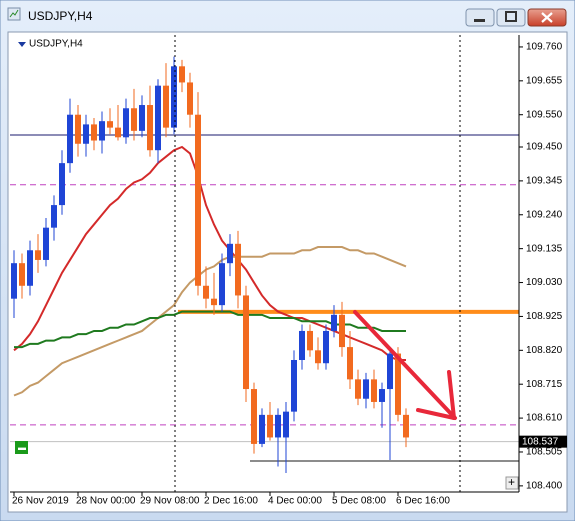 This screenshot has height=521, width=575. I want to click on chart-title: USDJPY,H4, so click(56, 44).